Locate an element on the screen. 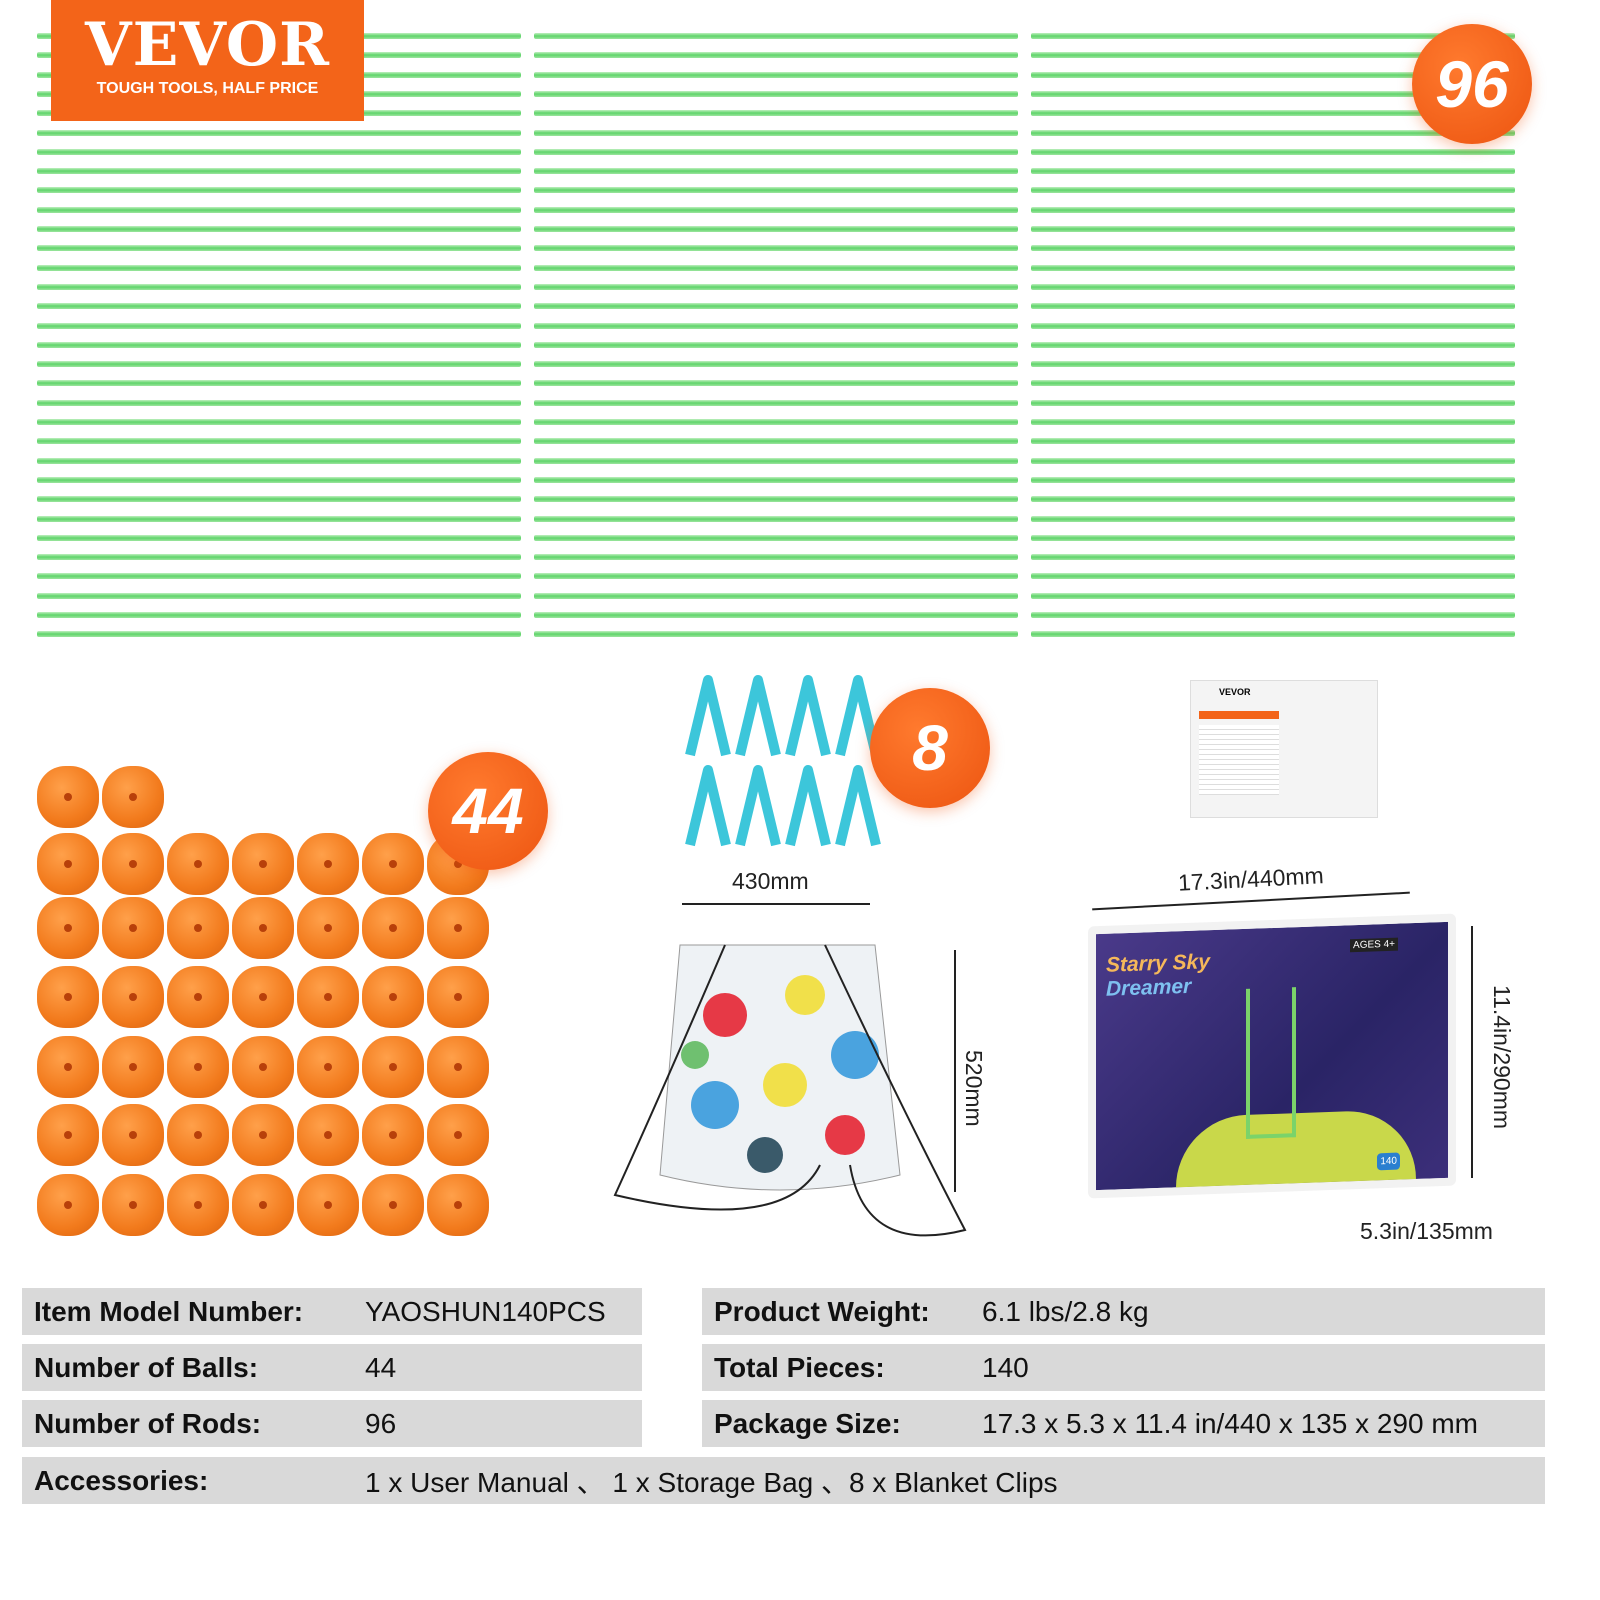 This screenshot has width=1600, height=1600. logo-tagline: TOUGH TOOLS, HALF PRICE is located at coordinates (207, 88).